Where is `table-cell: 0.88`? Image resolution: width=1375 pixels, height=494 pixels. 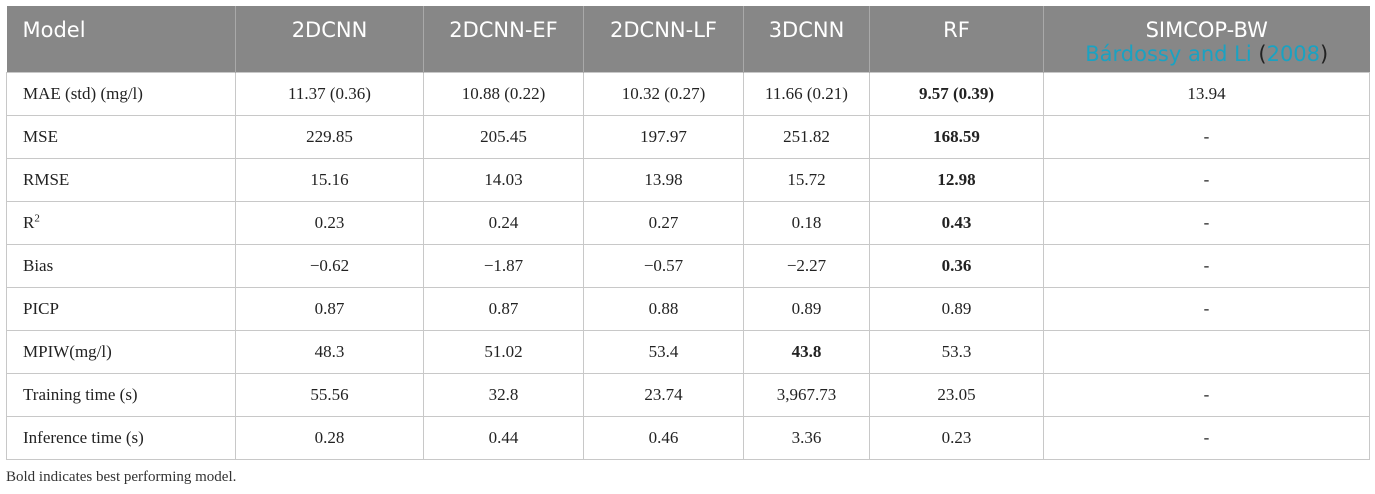
table-cell: 0.88 is located at coordinates (663, 309).